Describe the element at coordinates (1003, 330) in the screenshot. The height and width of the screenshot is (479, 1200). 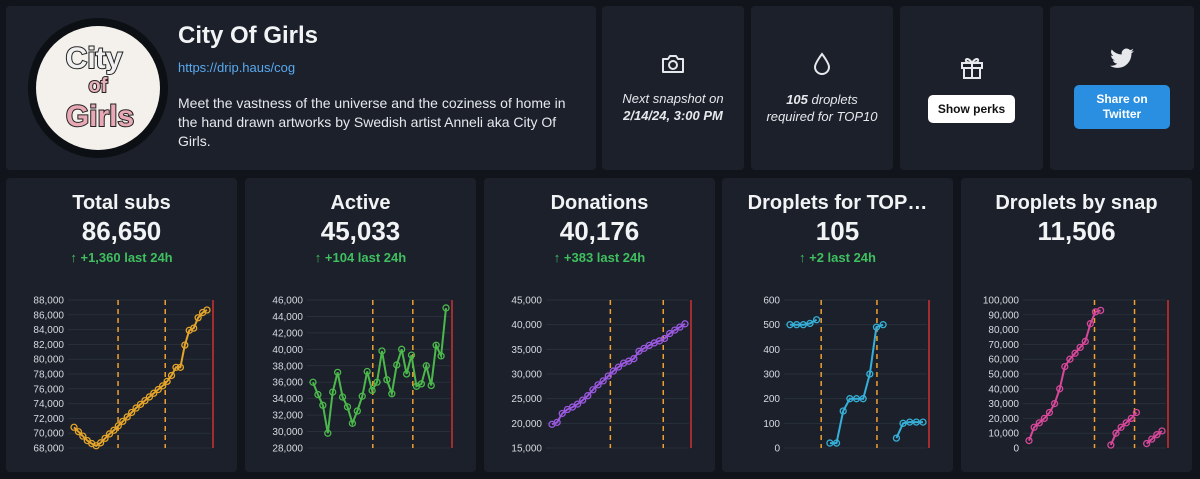
I see `y-tick-label: 80,000` at that location.